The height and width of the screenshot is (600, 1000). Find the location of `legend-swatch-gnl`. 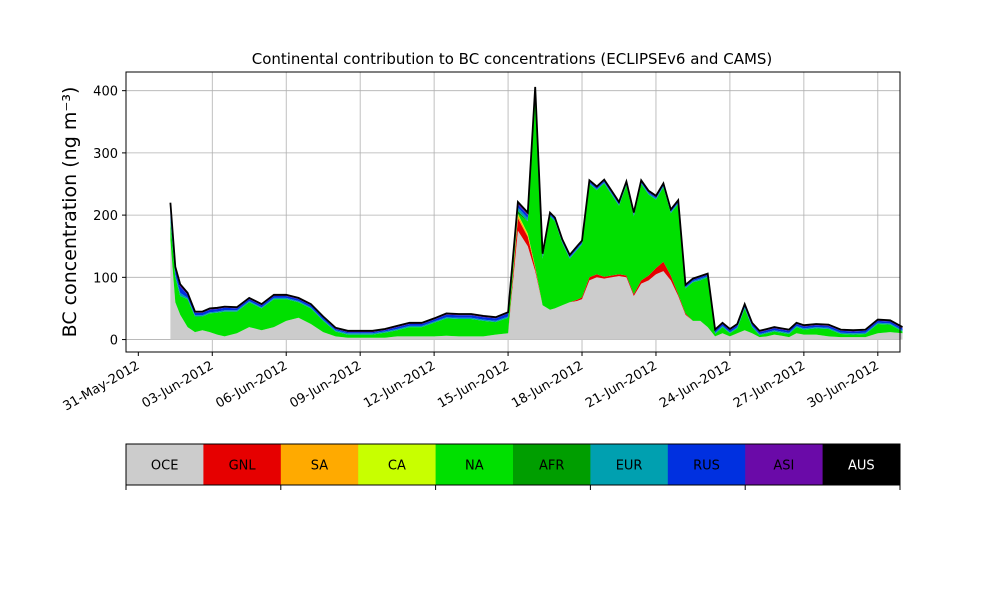

legend-swatch-gnl is located at coordinates (242, 464).